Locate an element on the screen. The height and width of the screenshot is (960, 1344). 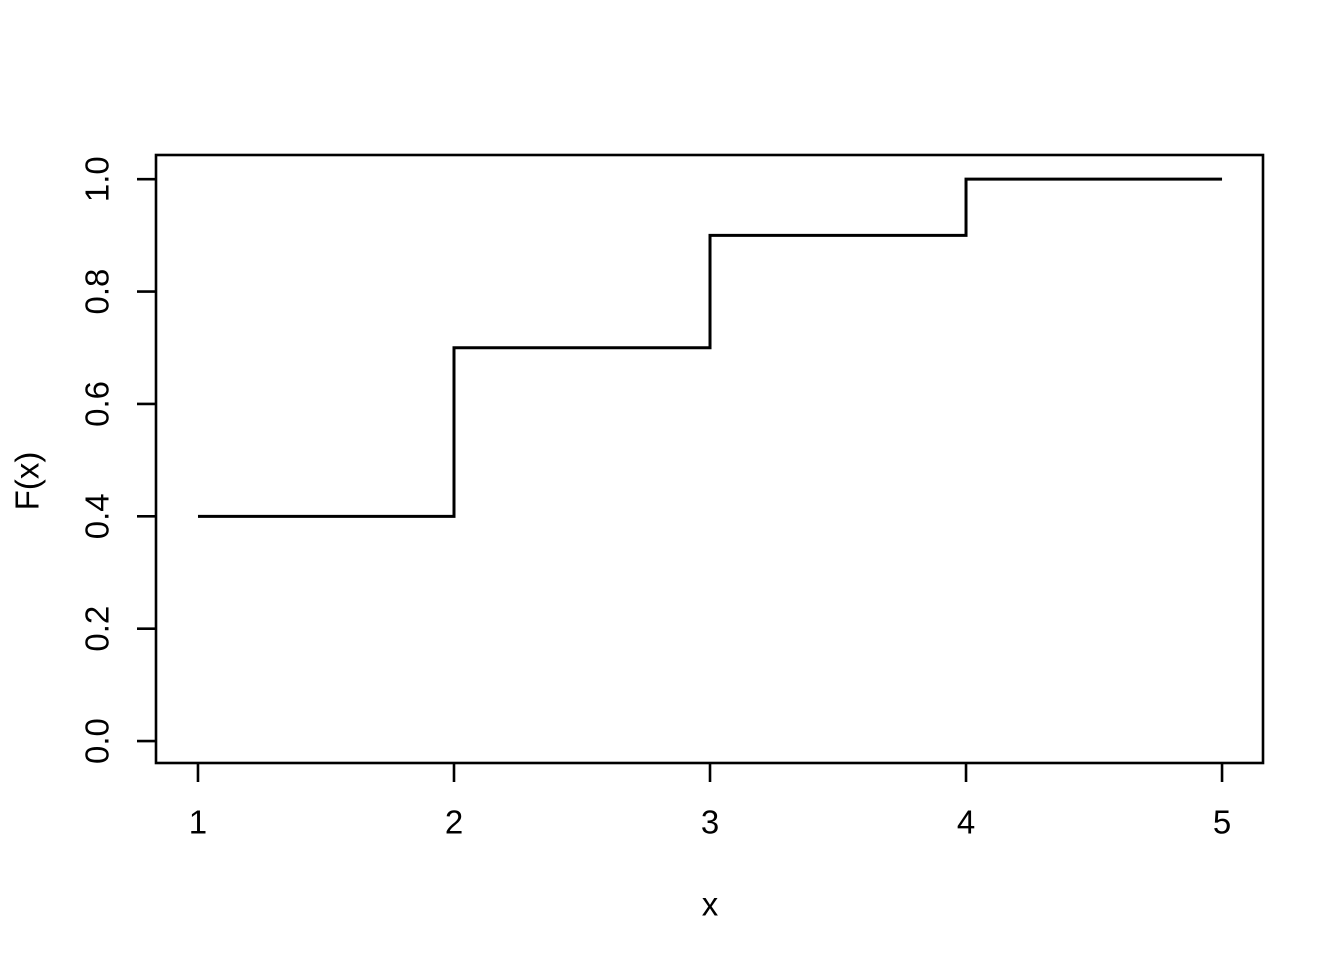
x-tick-label: 3 is located at coordinates (710, 822).